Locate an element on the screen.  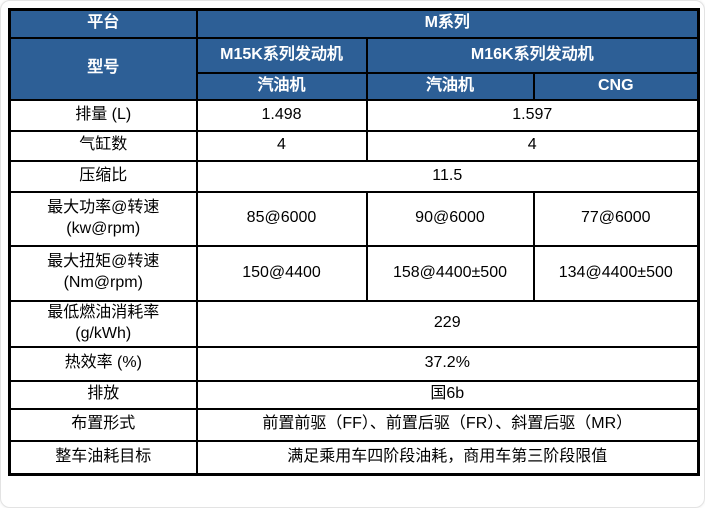
max-power-m16k-cng: 77@6000 is located at coordinates (616, 218).